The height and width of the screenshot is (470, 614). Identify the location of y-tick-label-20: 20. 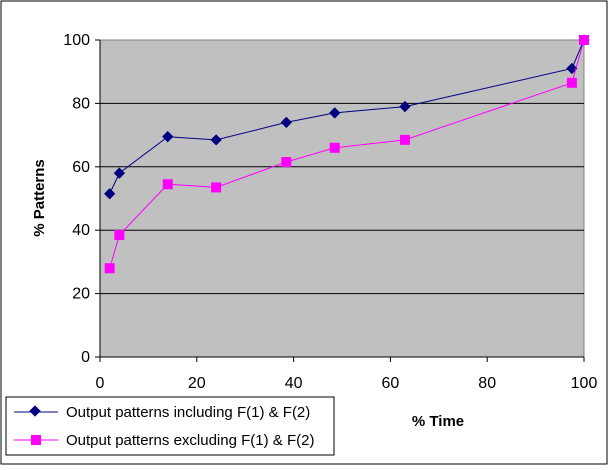
(81, 294).